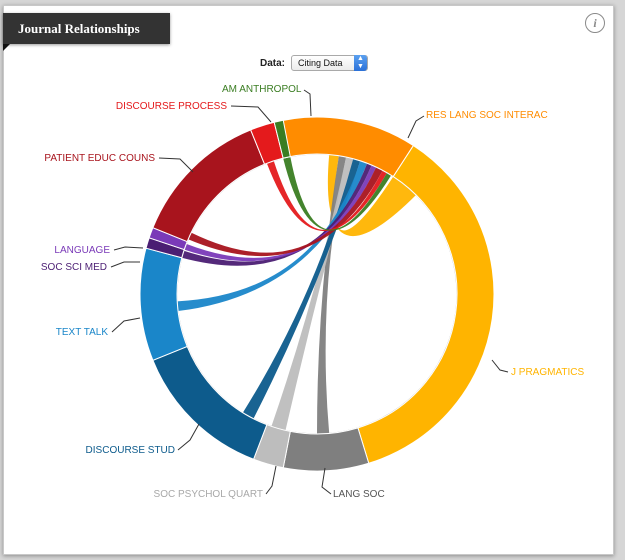  I want to click on leader-line-language, so click(128, 248).